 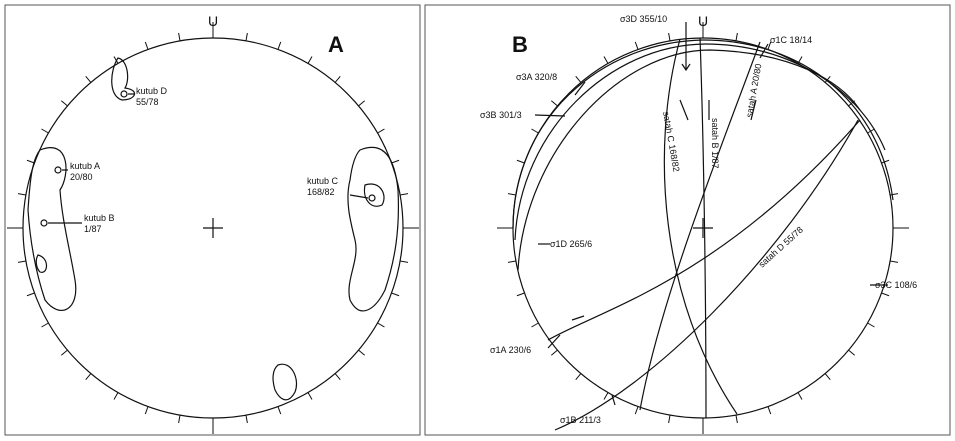 I want to click on panel-label: B, so click(x=520, y=44).